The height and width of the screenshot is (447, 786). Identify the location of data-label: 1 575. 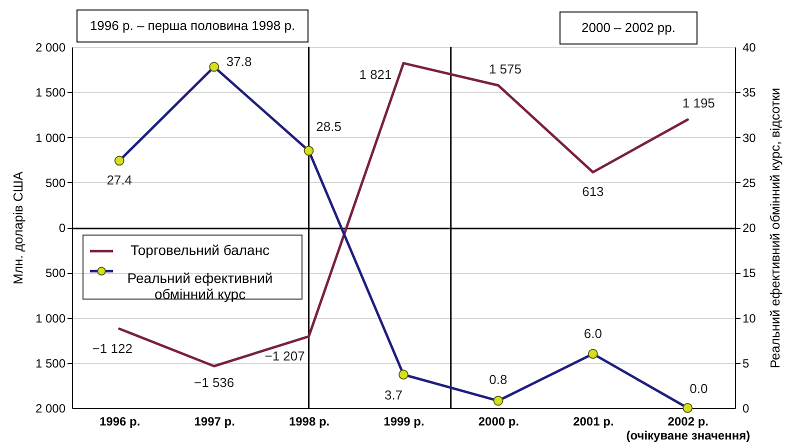
(505, 68).